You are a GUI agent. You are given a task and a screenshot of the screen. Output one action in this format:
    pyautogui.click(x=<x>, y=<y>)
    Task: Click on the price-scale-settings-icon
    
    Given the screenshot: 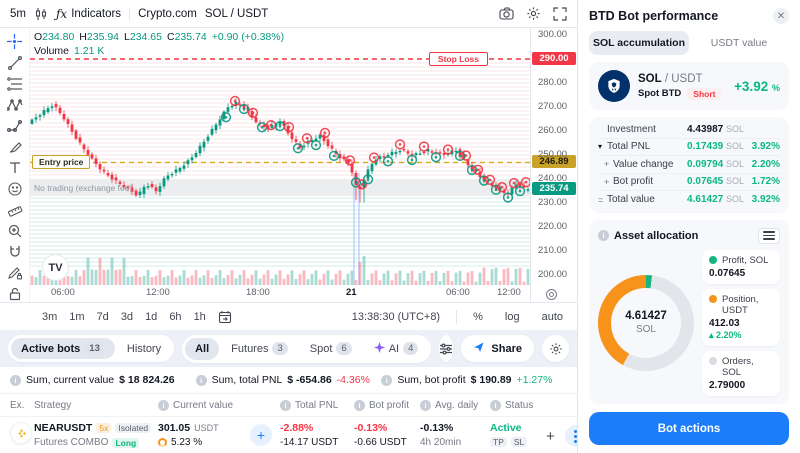 What is the action you would take?
    pyautogui.click(x=551, y=294)
    